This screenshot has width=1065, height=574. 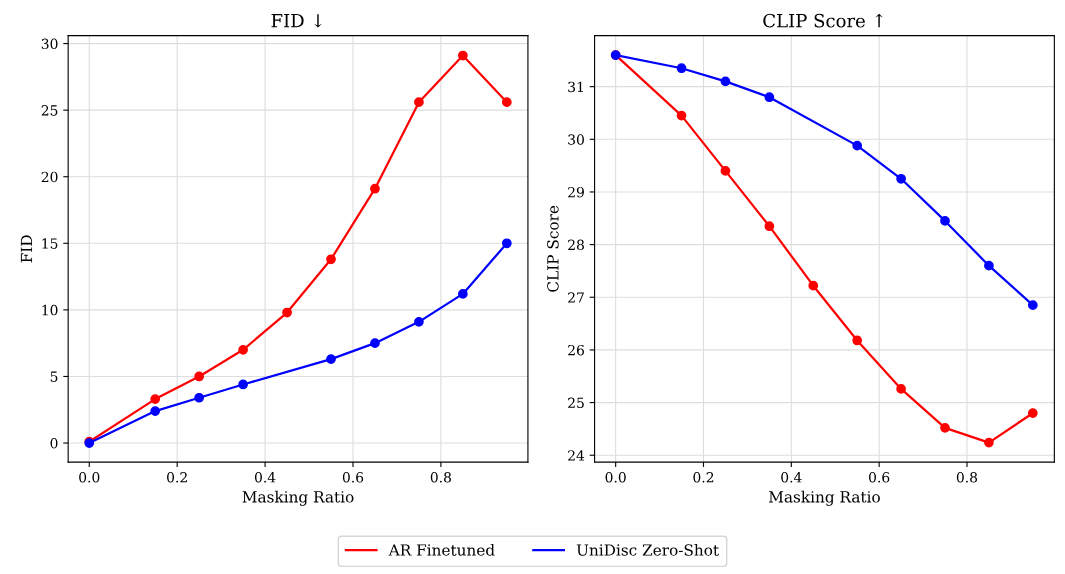 What do you see at coordinates (576, 192) in the screenshot?
I see `y-tick-label: 29` at bounding box center [576, 192].